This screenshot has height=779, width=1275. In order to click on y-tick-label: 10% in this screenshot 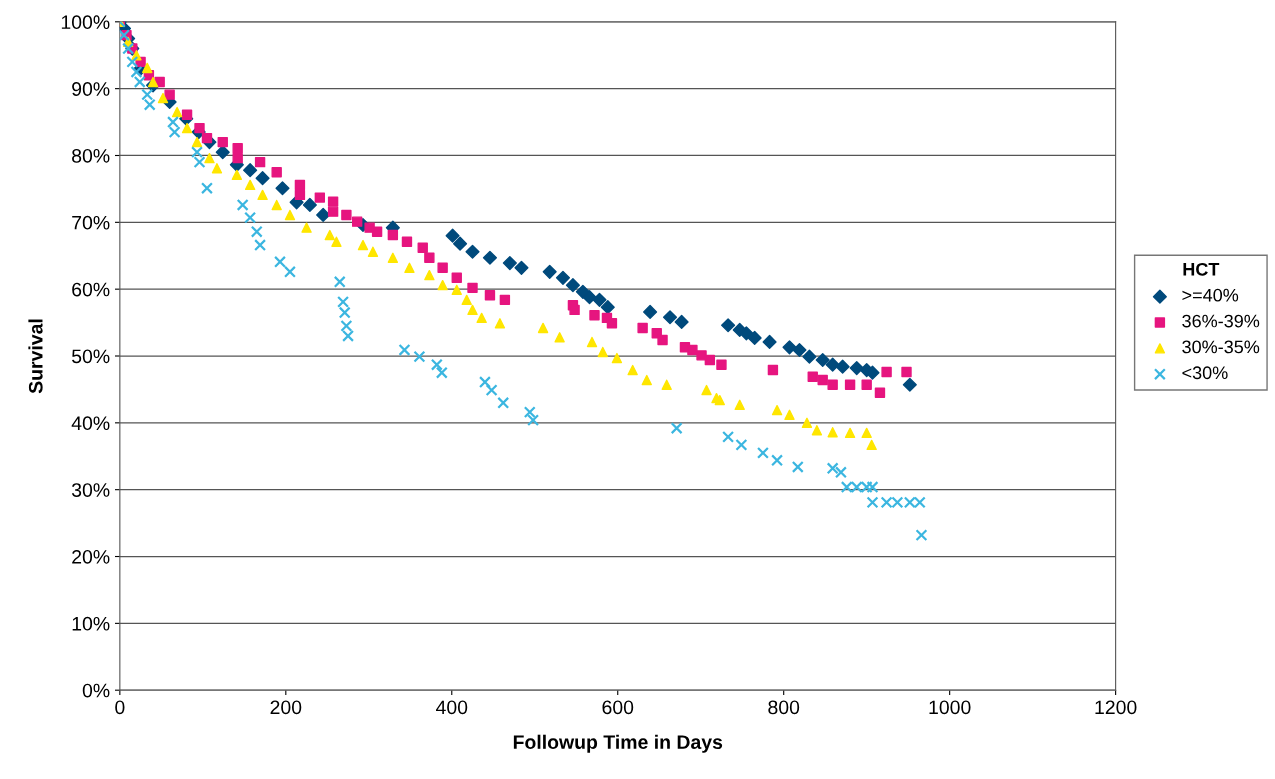, I will do `click(91, 623)`.